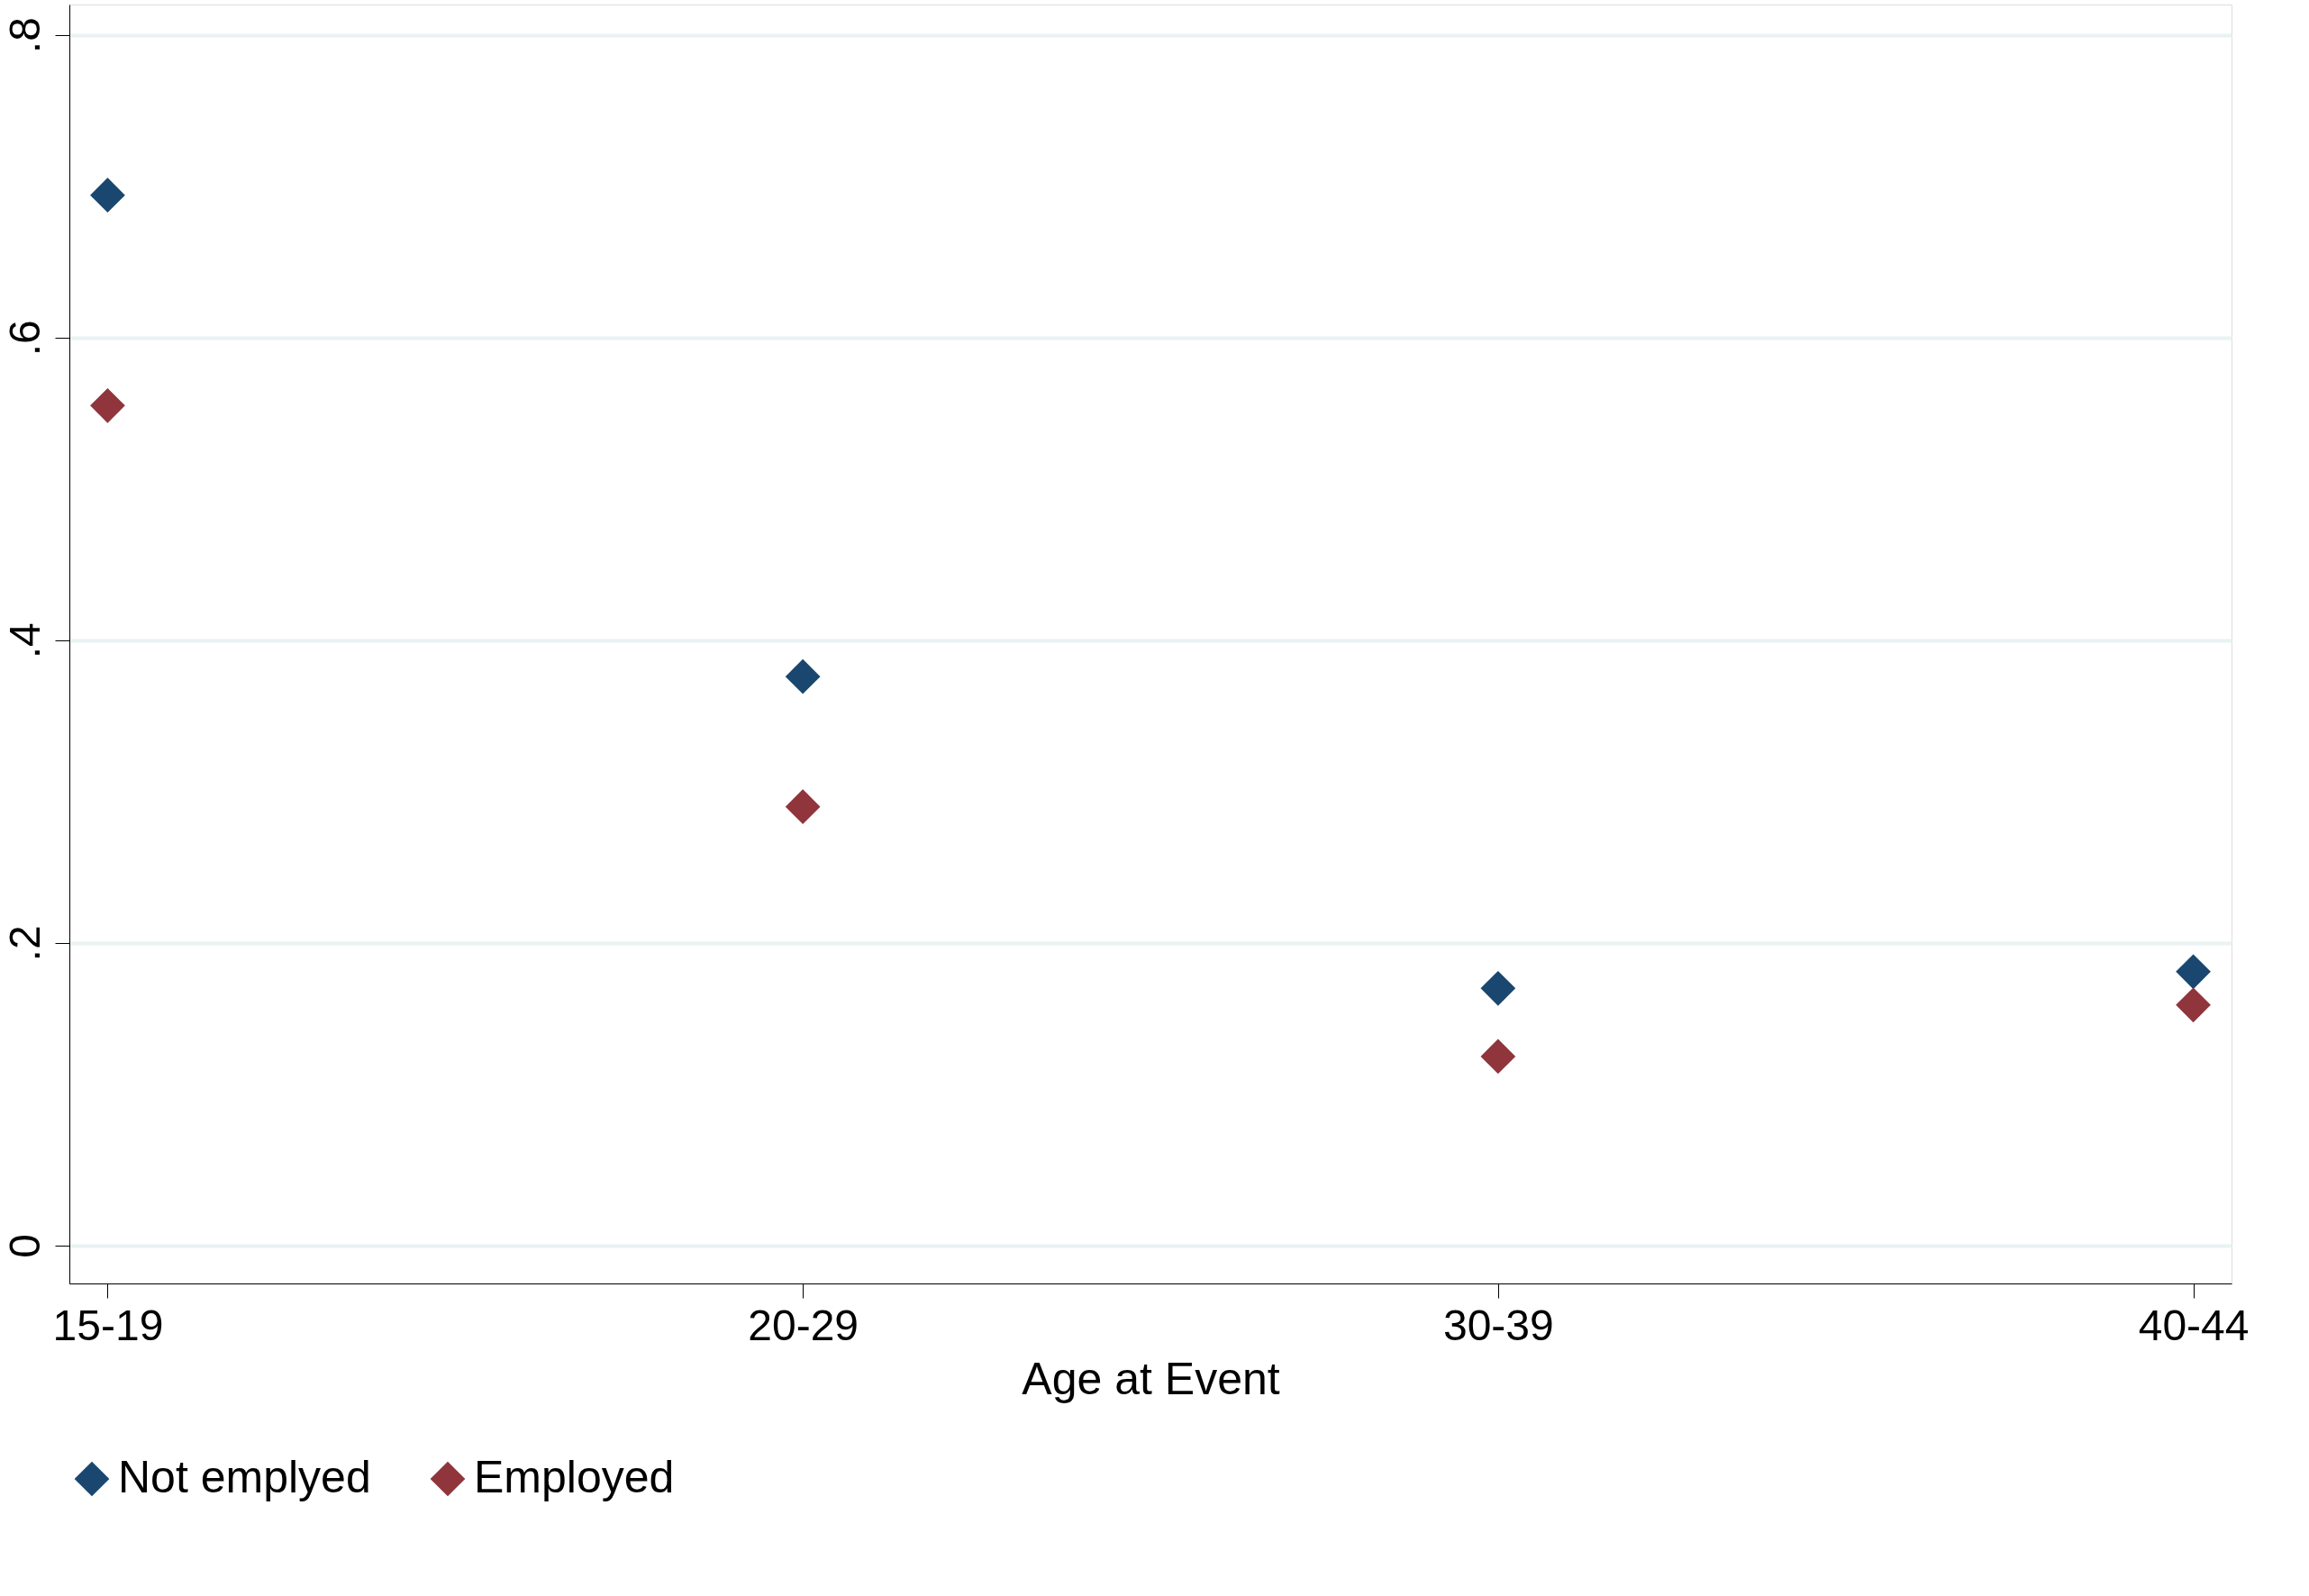 The height and width of the screenshot is (1596, 2309). What do you see at coordinates (108, 1325) in the screenshot?
I see `x-tick-label: 15-19` at bounding box center [108, 1325].